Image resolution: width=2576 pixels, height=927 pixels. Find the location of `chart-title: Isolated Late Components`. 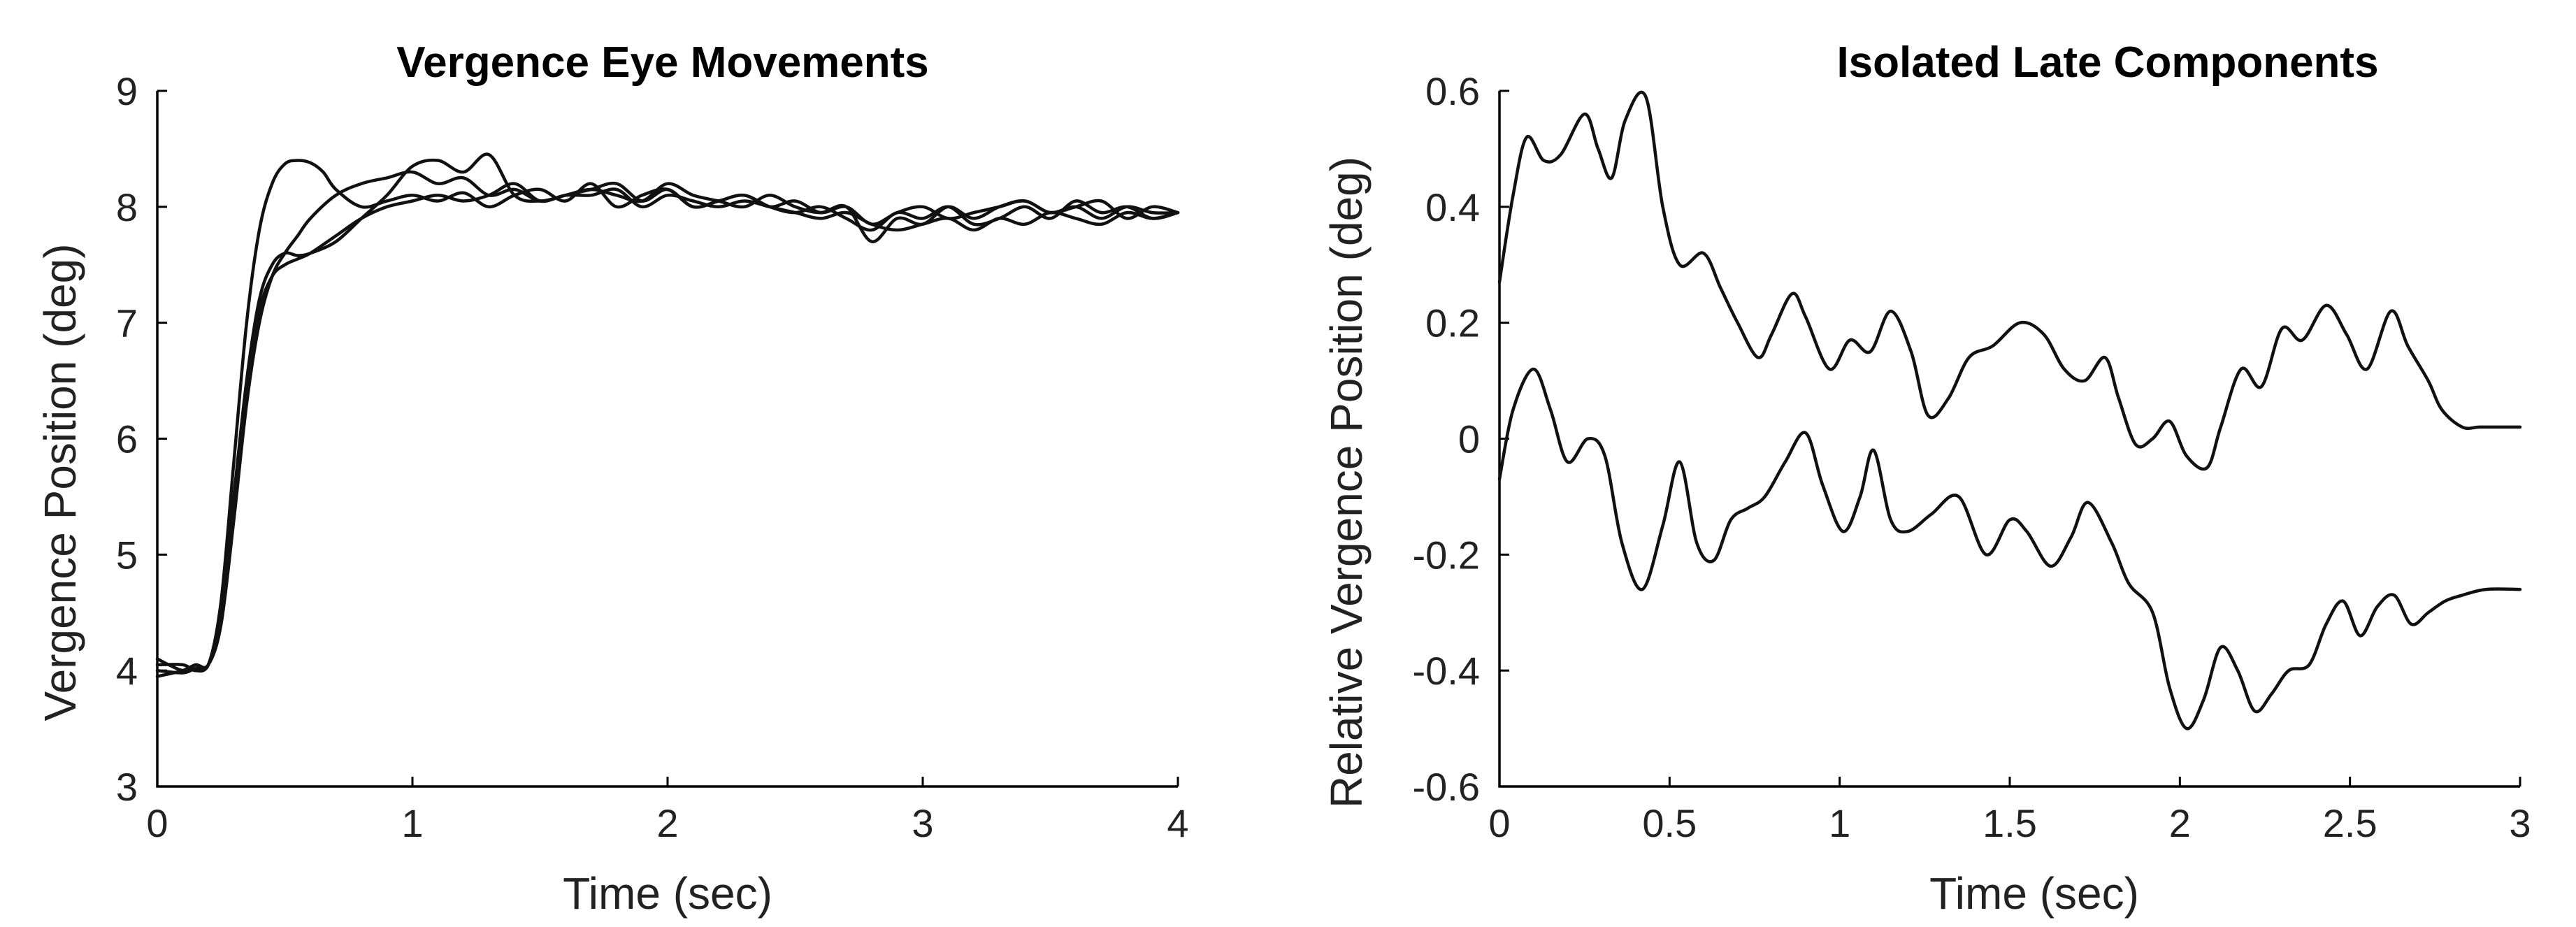

chart-title: Isolated Late Components is located at coordinates (2107, 62).